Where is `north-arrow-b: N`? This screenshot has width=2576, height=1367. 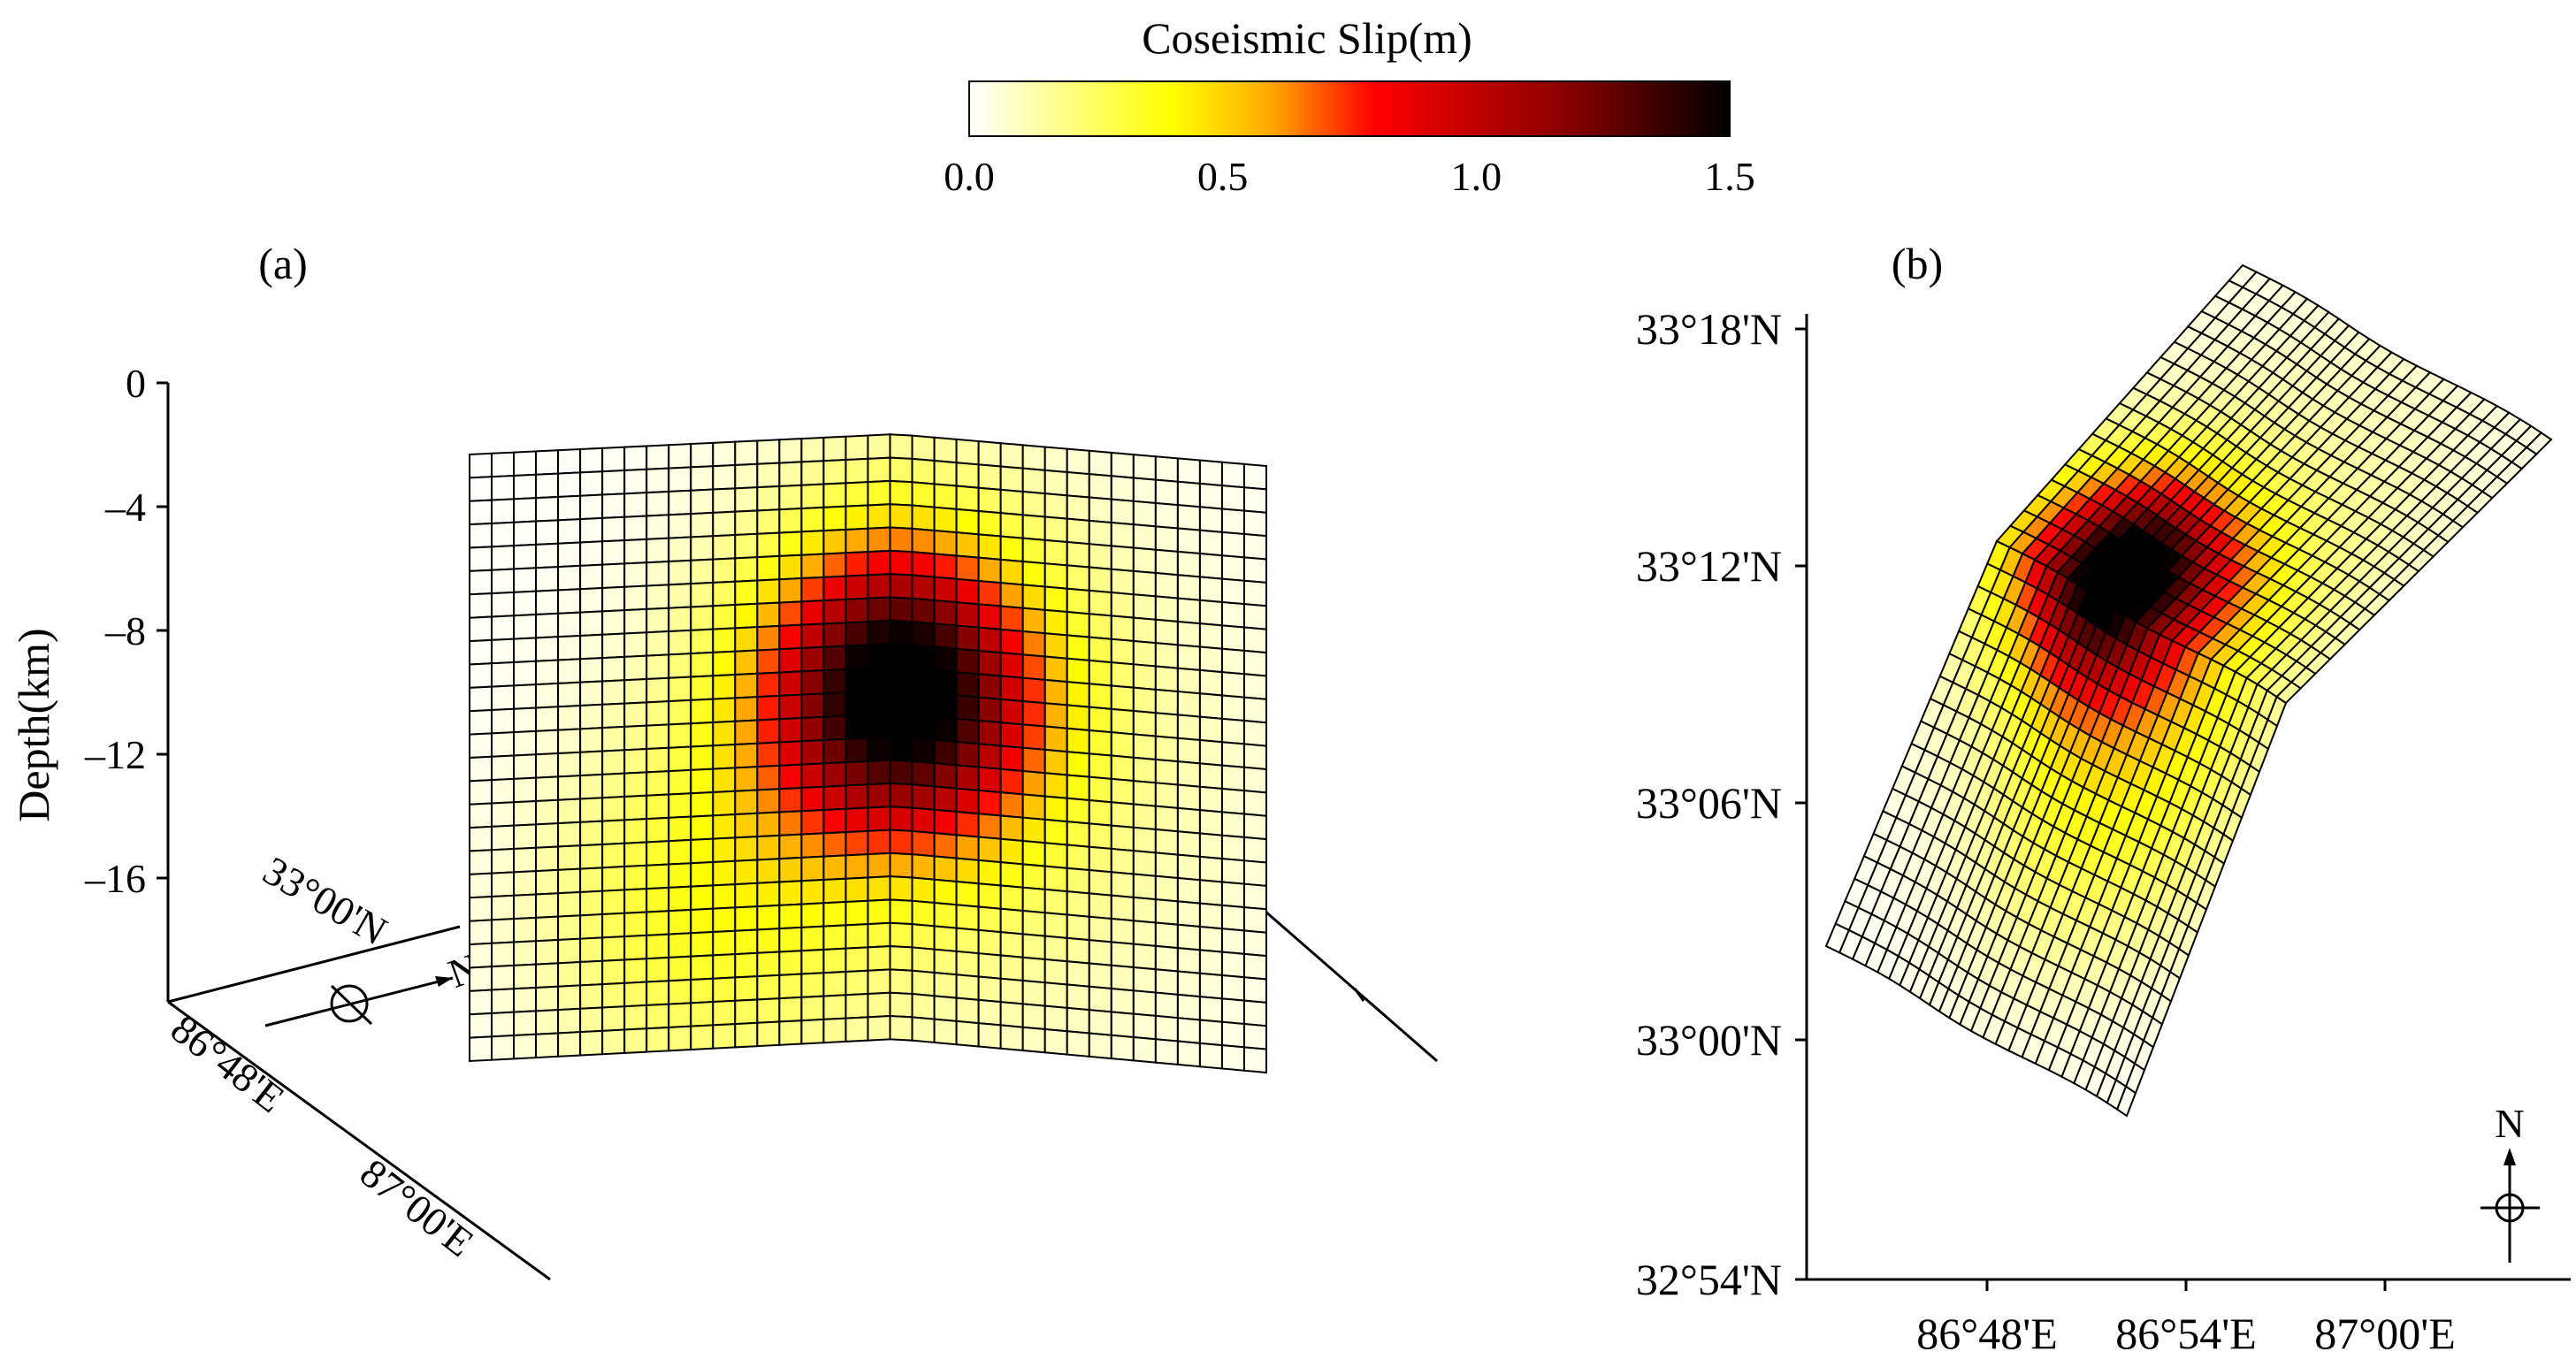 north-arrow-b: N is located at coordinates (2510, 1182).